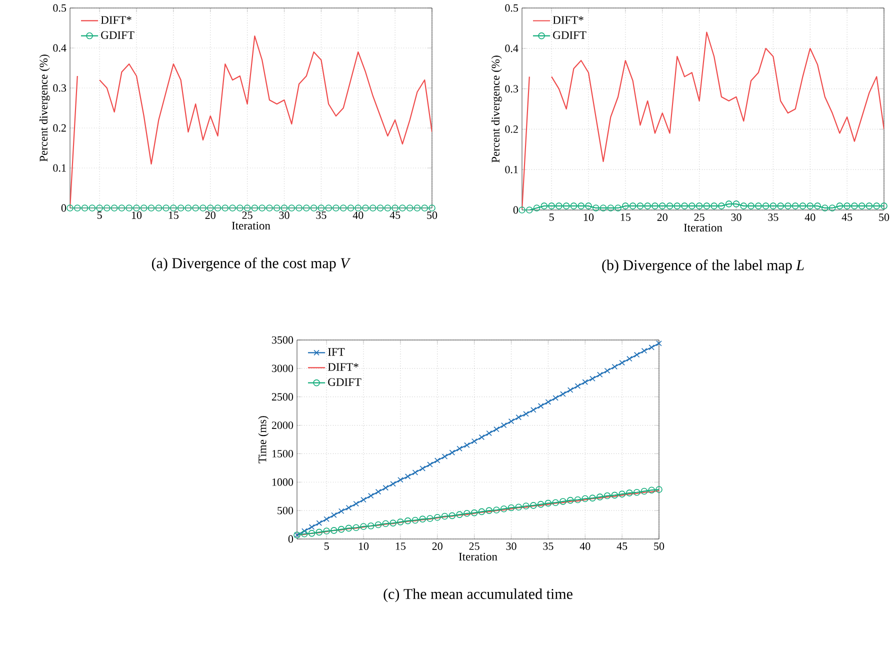 This screenshot has width=892, height=656. I want to click on x-tick-label: 35, so click(548, 546).